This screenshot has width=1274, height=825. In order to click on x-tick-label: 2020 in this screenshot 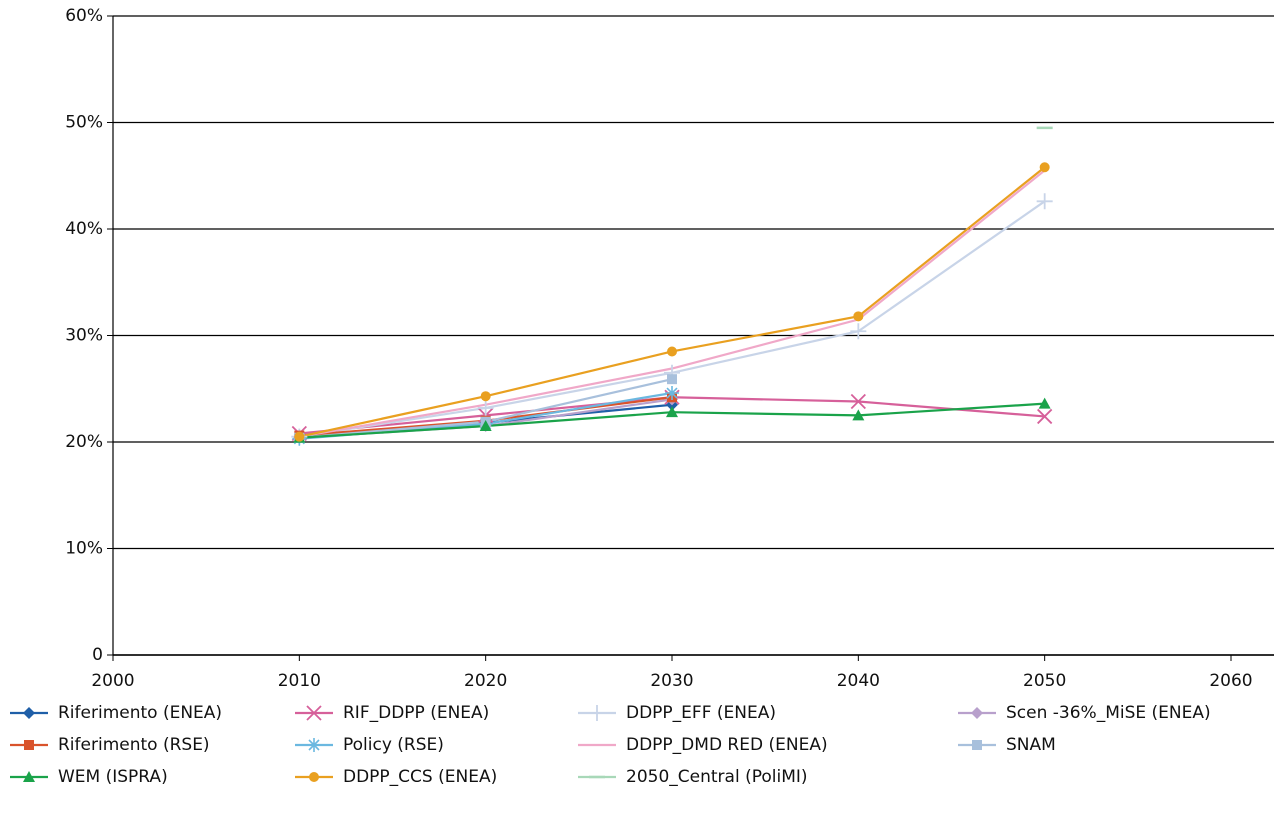, I will do `click(485, 681)`.